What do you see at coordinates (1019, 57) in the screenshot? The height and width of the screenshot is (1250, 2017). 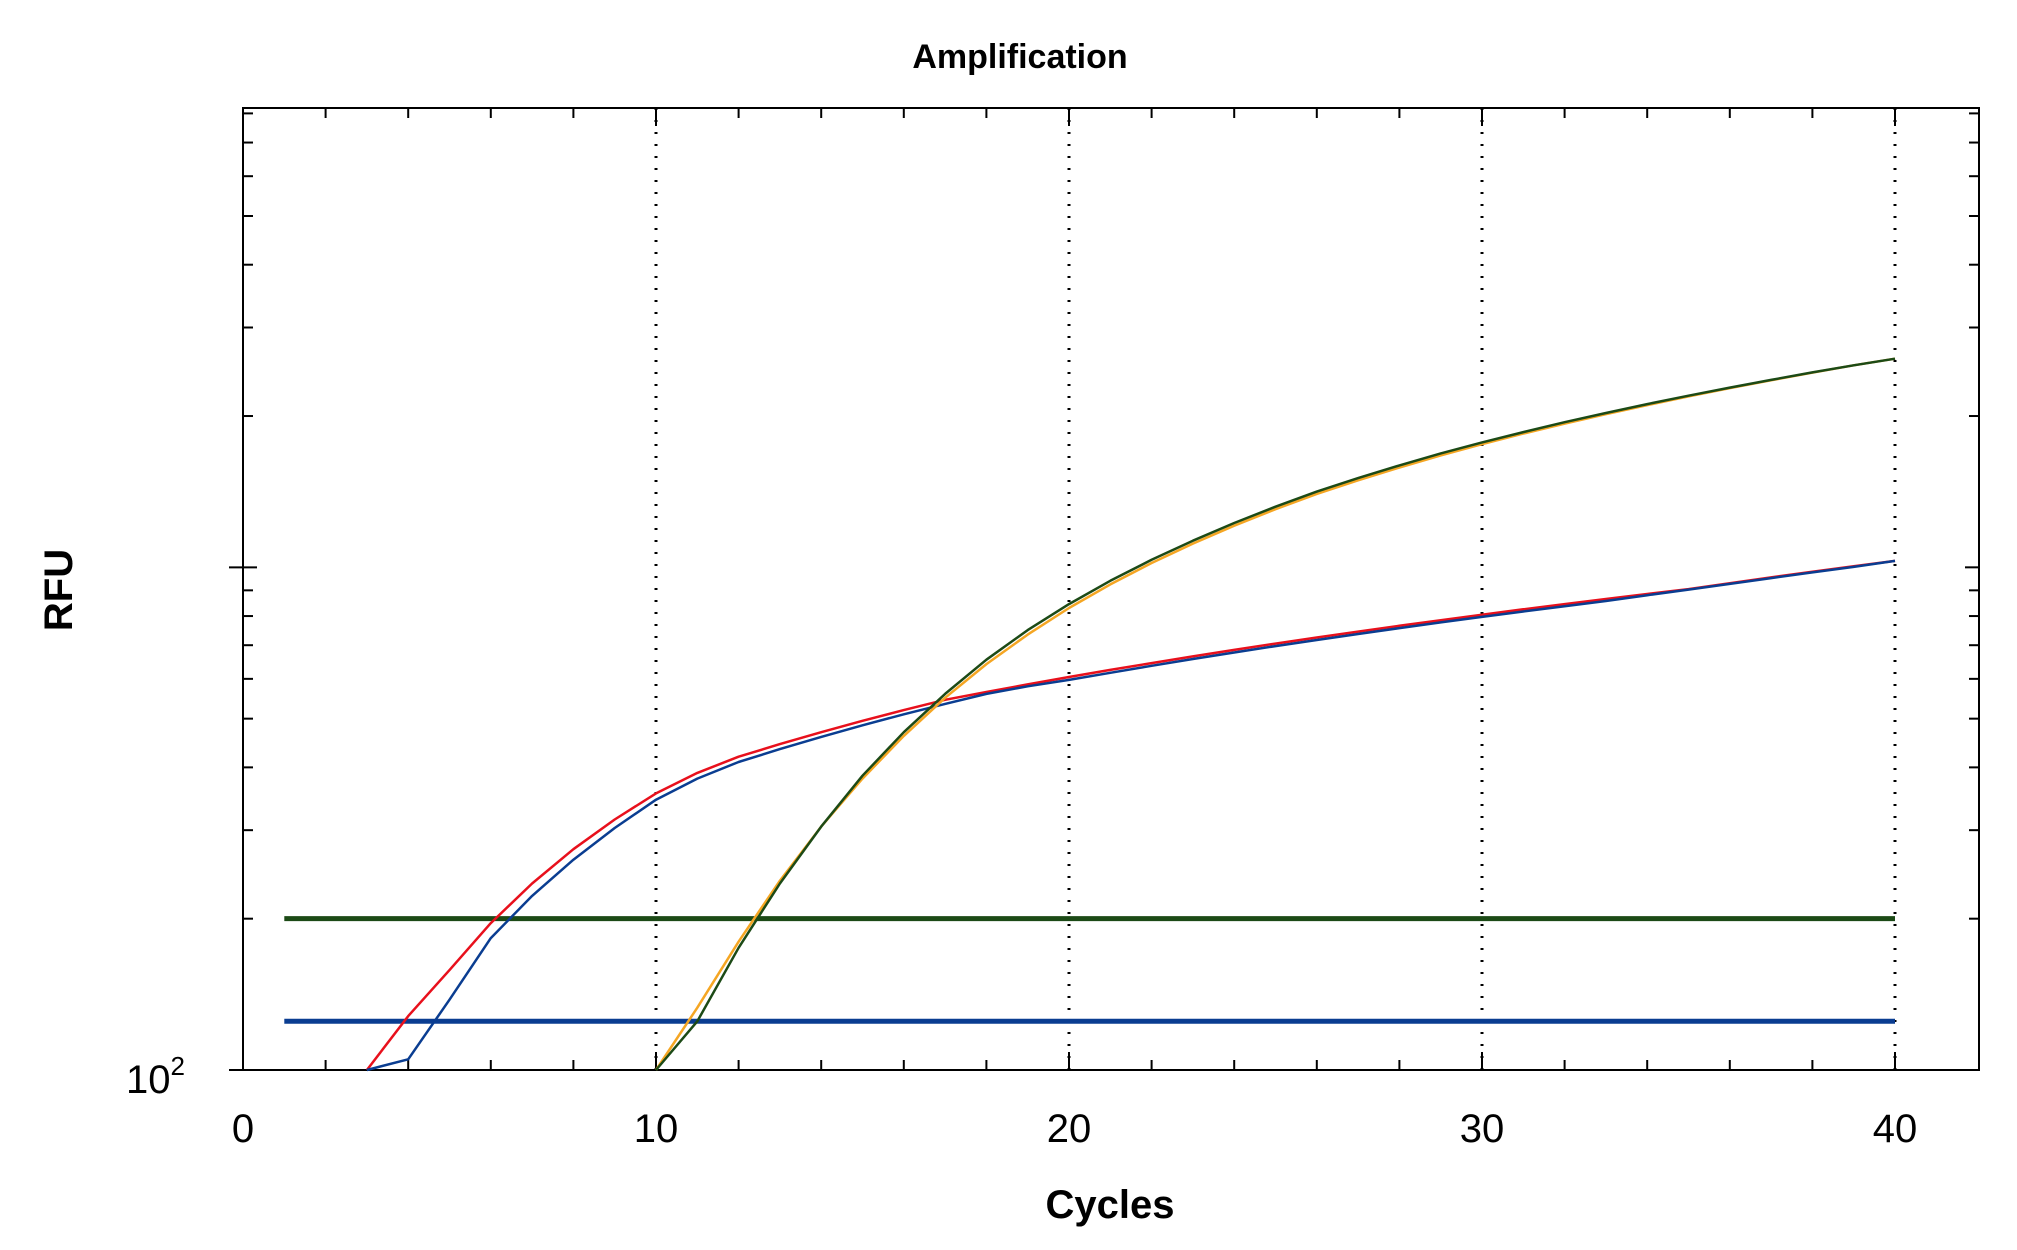 I see `chart-title: Amplification` at bounding box center [1019, 57].